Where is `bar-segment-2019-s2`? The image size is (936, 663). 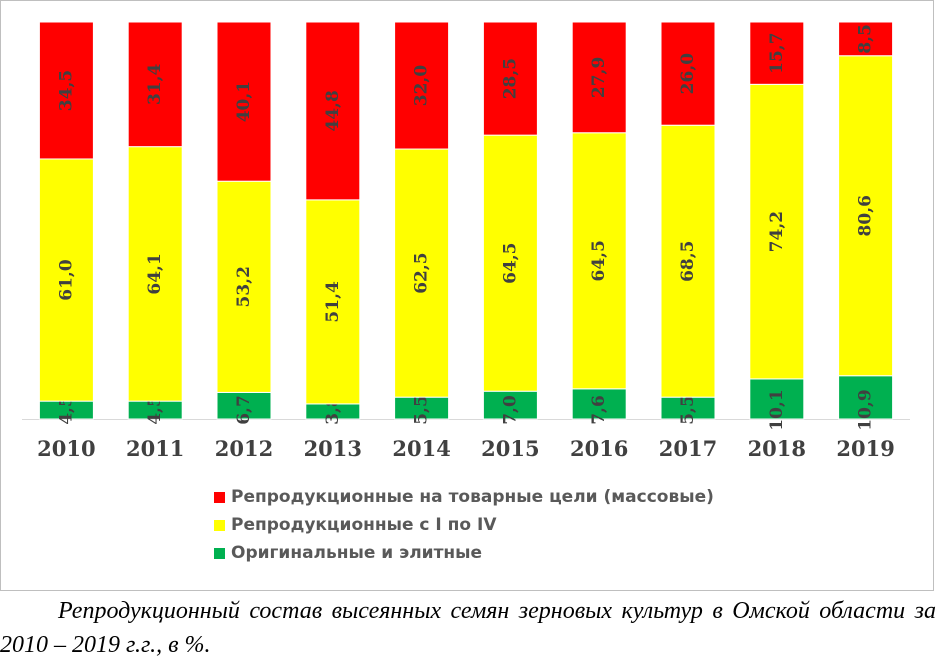
bar-segment-2019-s2 is located at coordinates (866, 39).